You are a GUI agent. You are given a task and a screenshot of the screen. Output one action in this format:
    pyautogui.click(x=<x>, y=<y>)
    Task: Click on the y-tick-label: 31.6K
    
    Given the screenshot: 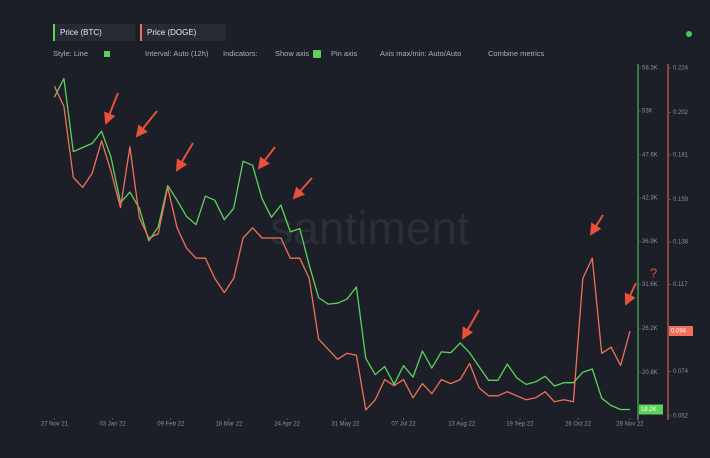 What is the action you would take?
    pyautogui.click(x=650, y=285)
    